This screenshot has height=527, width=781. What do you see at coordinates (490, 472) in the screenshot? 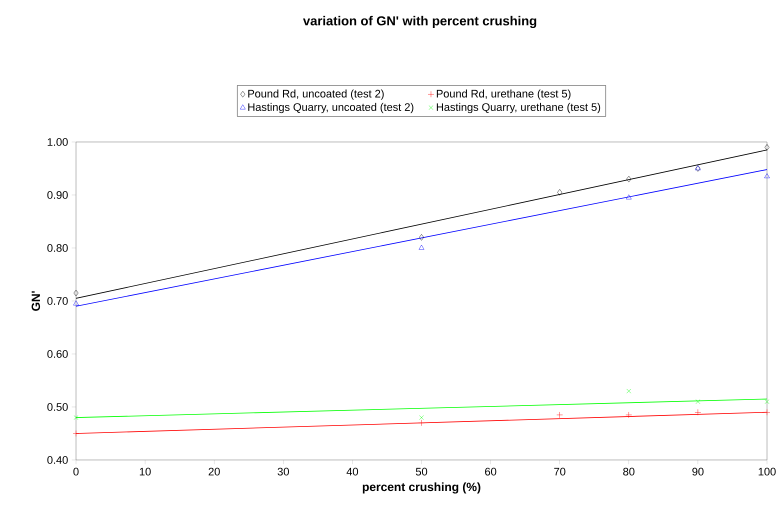
I see `x-tick-label: 60` at bounding box center [490, 472].